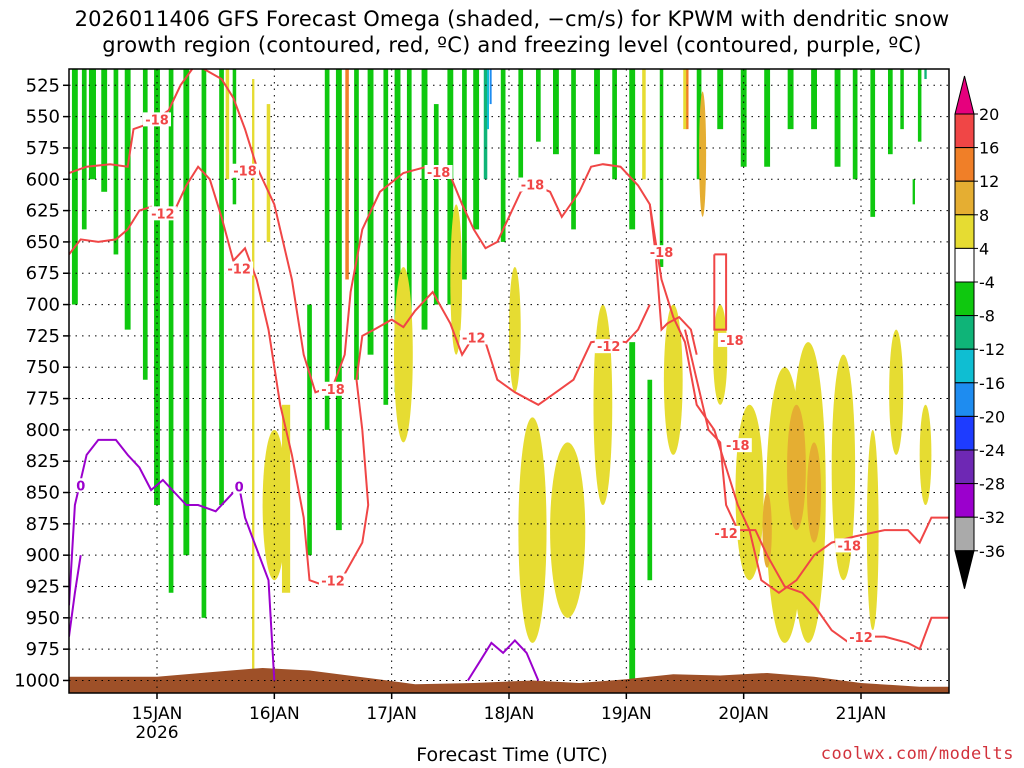 The height and width of the screenshot is (768, 1024). Describe the element at coordinates (131, 121) in the screenshot. I see `dgz-contour-minus18` at that location.